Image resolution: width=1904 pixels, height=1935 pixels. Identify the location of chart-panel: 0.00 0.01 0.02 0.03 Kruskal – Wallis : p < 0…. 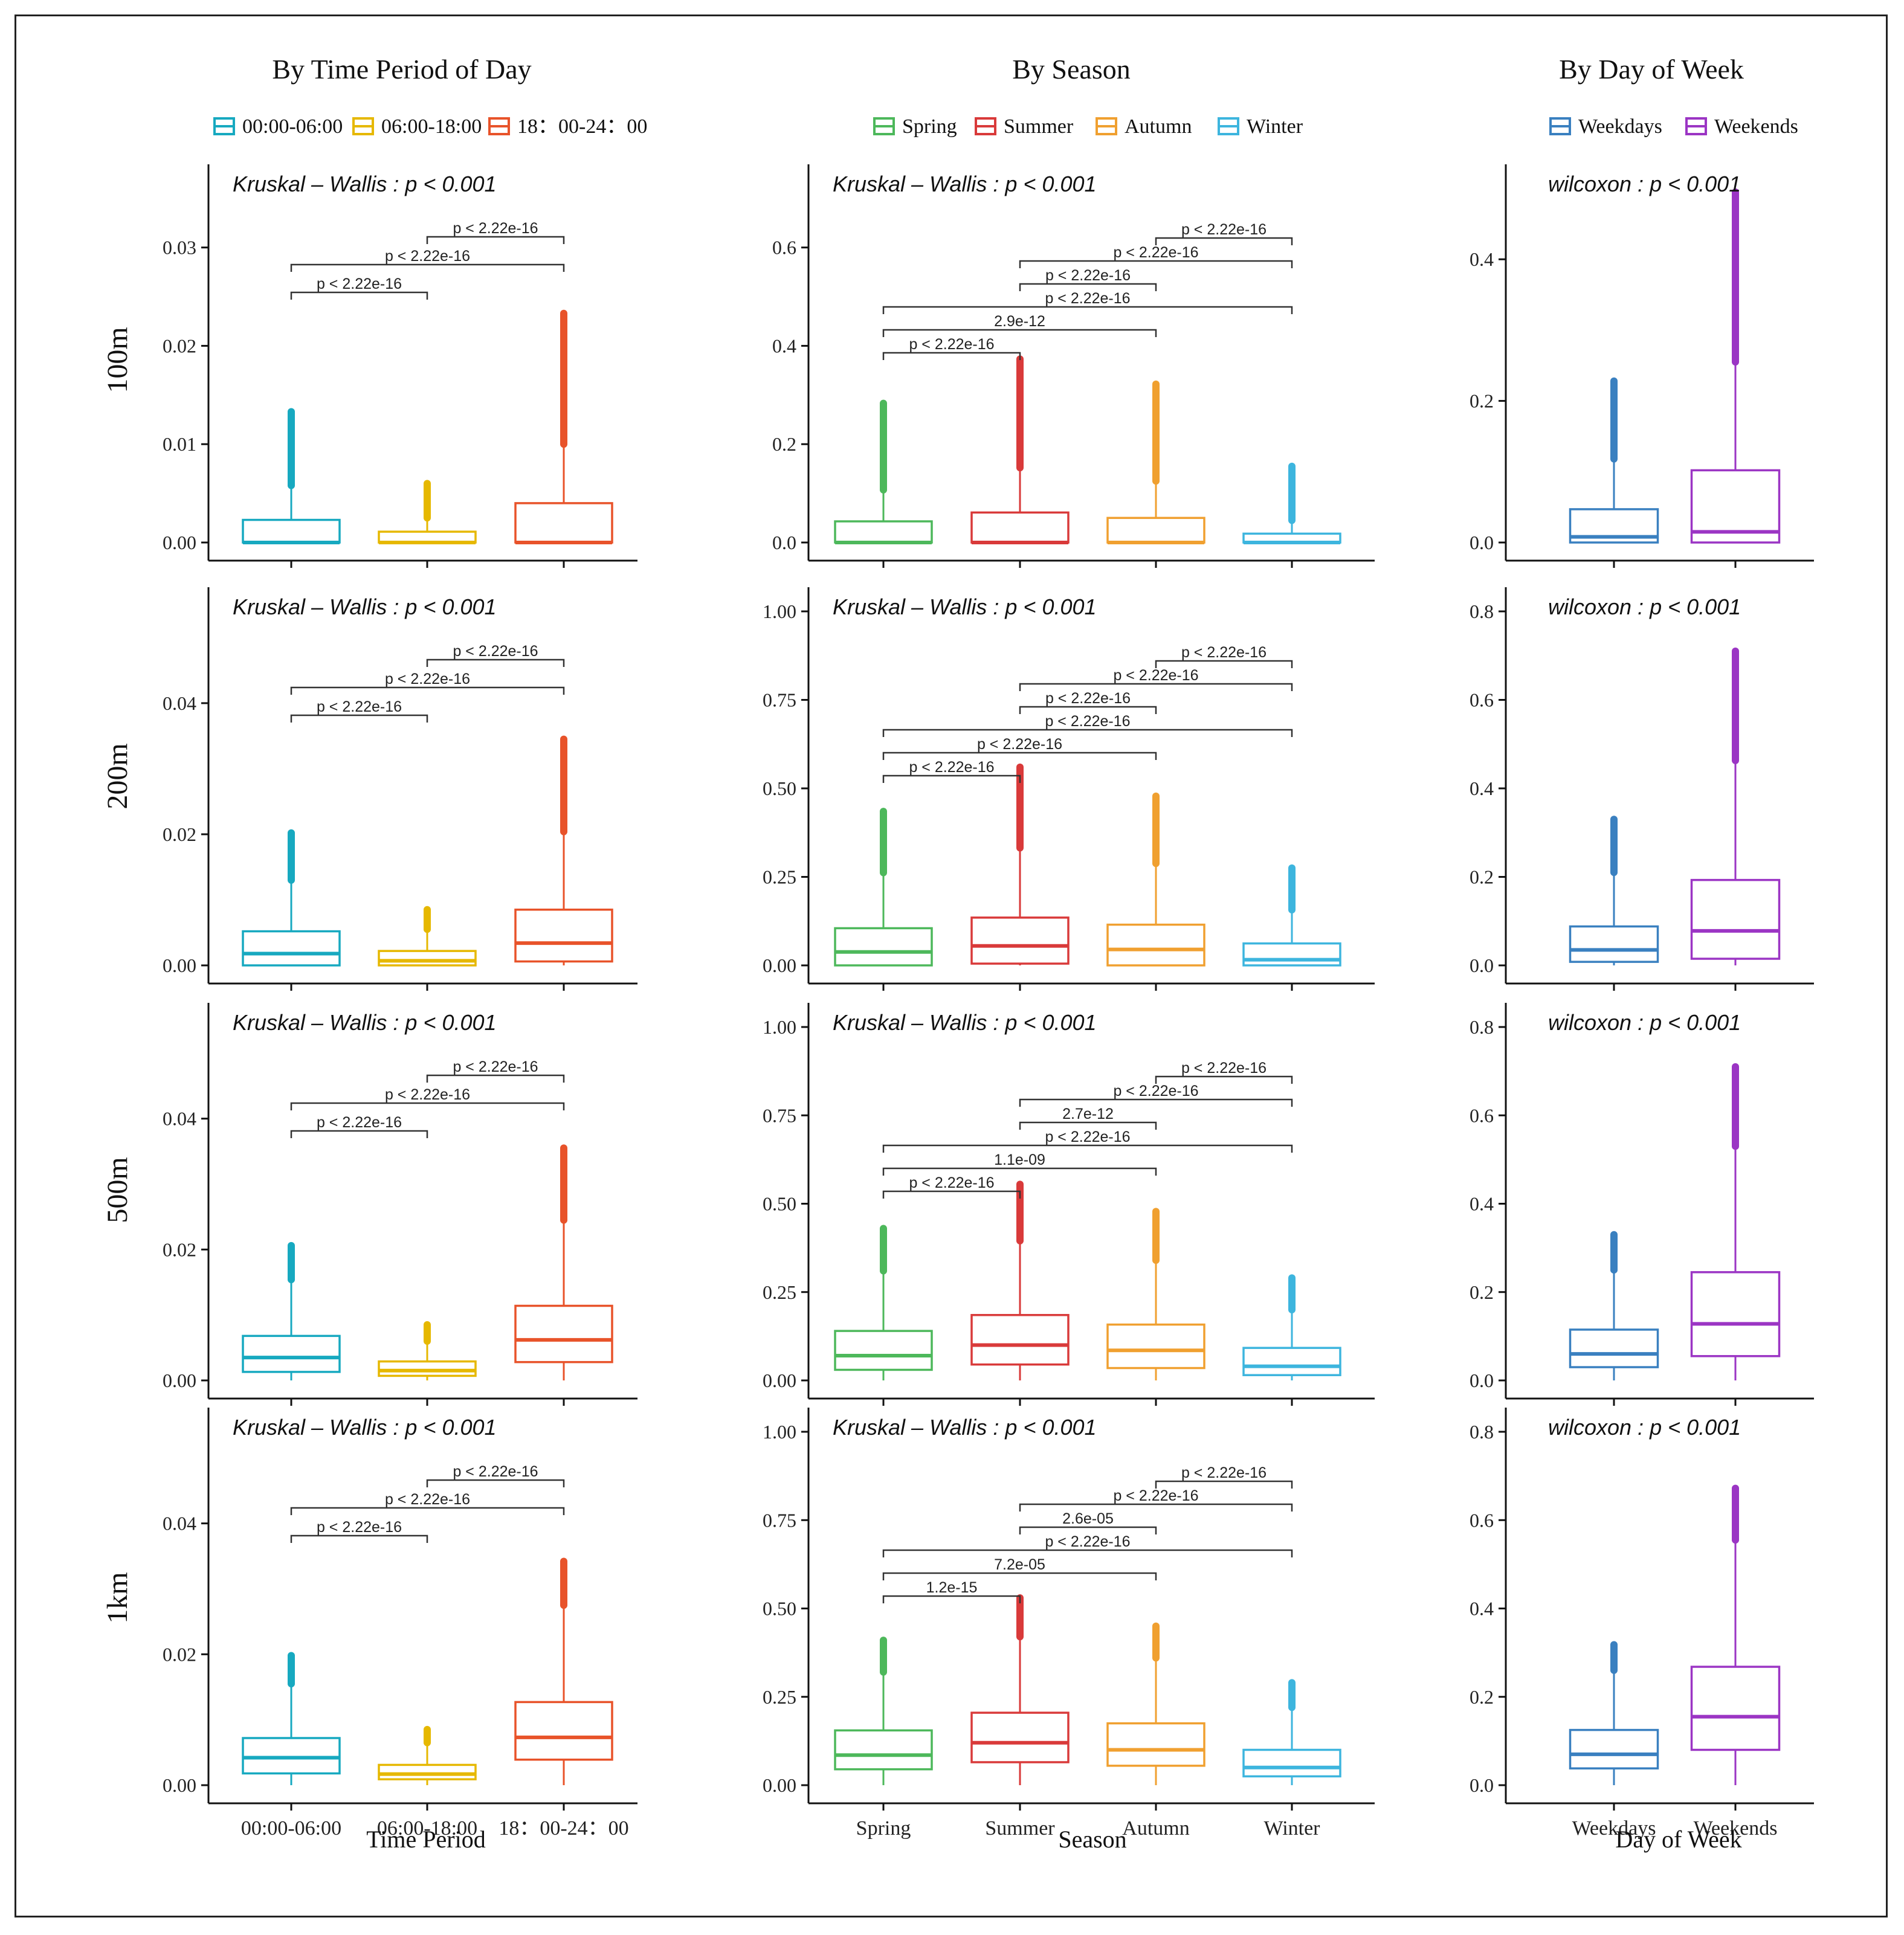
(400, 366).